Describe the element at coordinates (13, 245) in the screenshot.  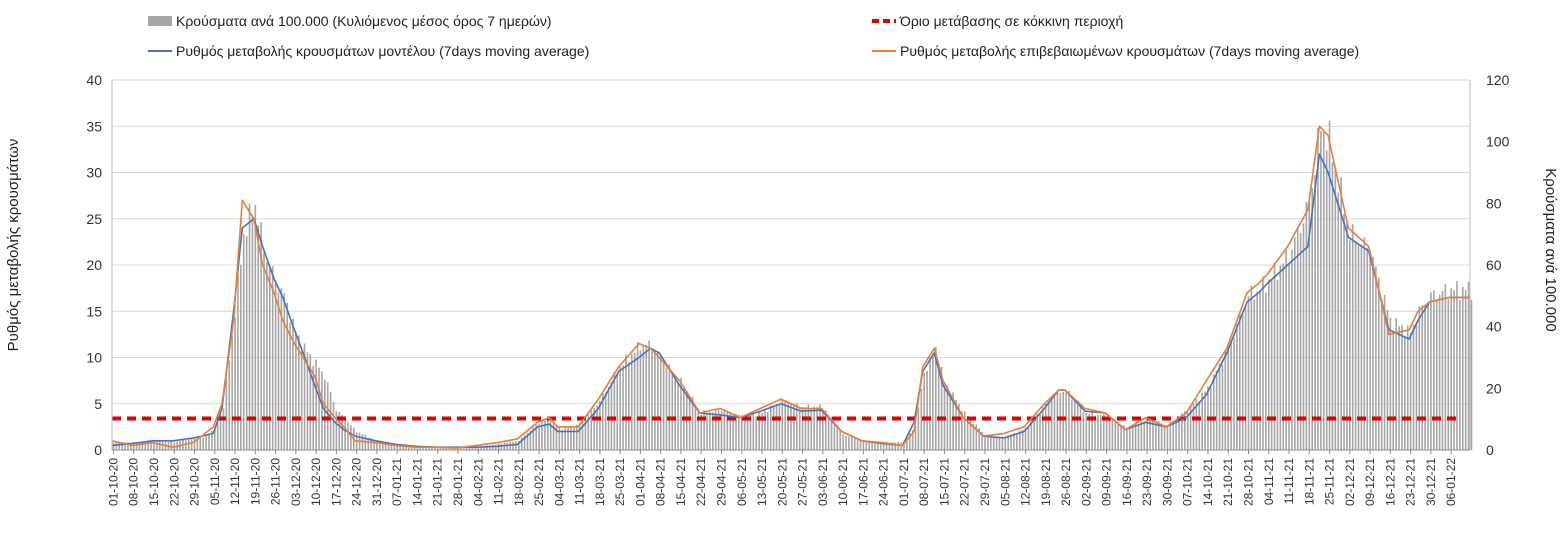
I see `left-axis-title: Ρυθμός μεταβολής κρουσμάτων` at that location.